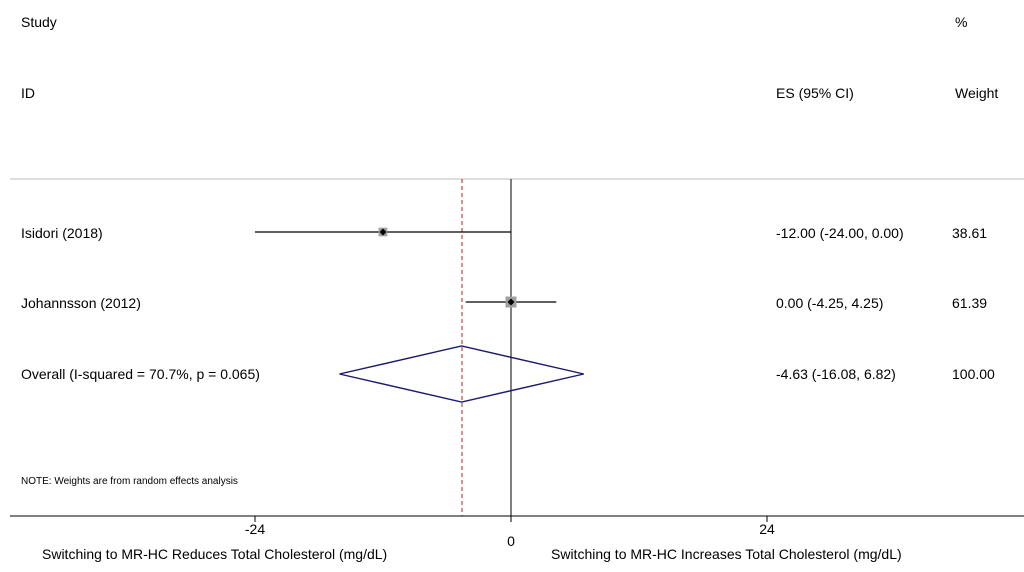 Image resolution: width=1024 pixels, height=572 pixels. Describe the element at coordinates (62, 233) in the screenshot. I see `study-label: Isidori (2018)` at that location.